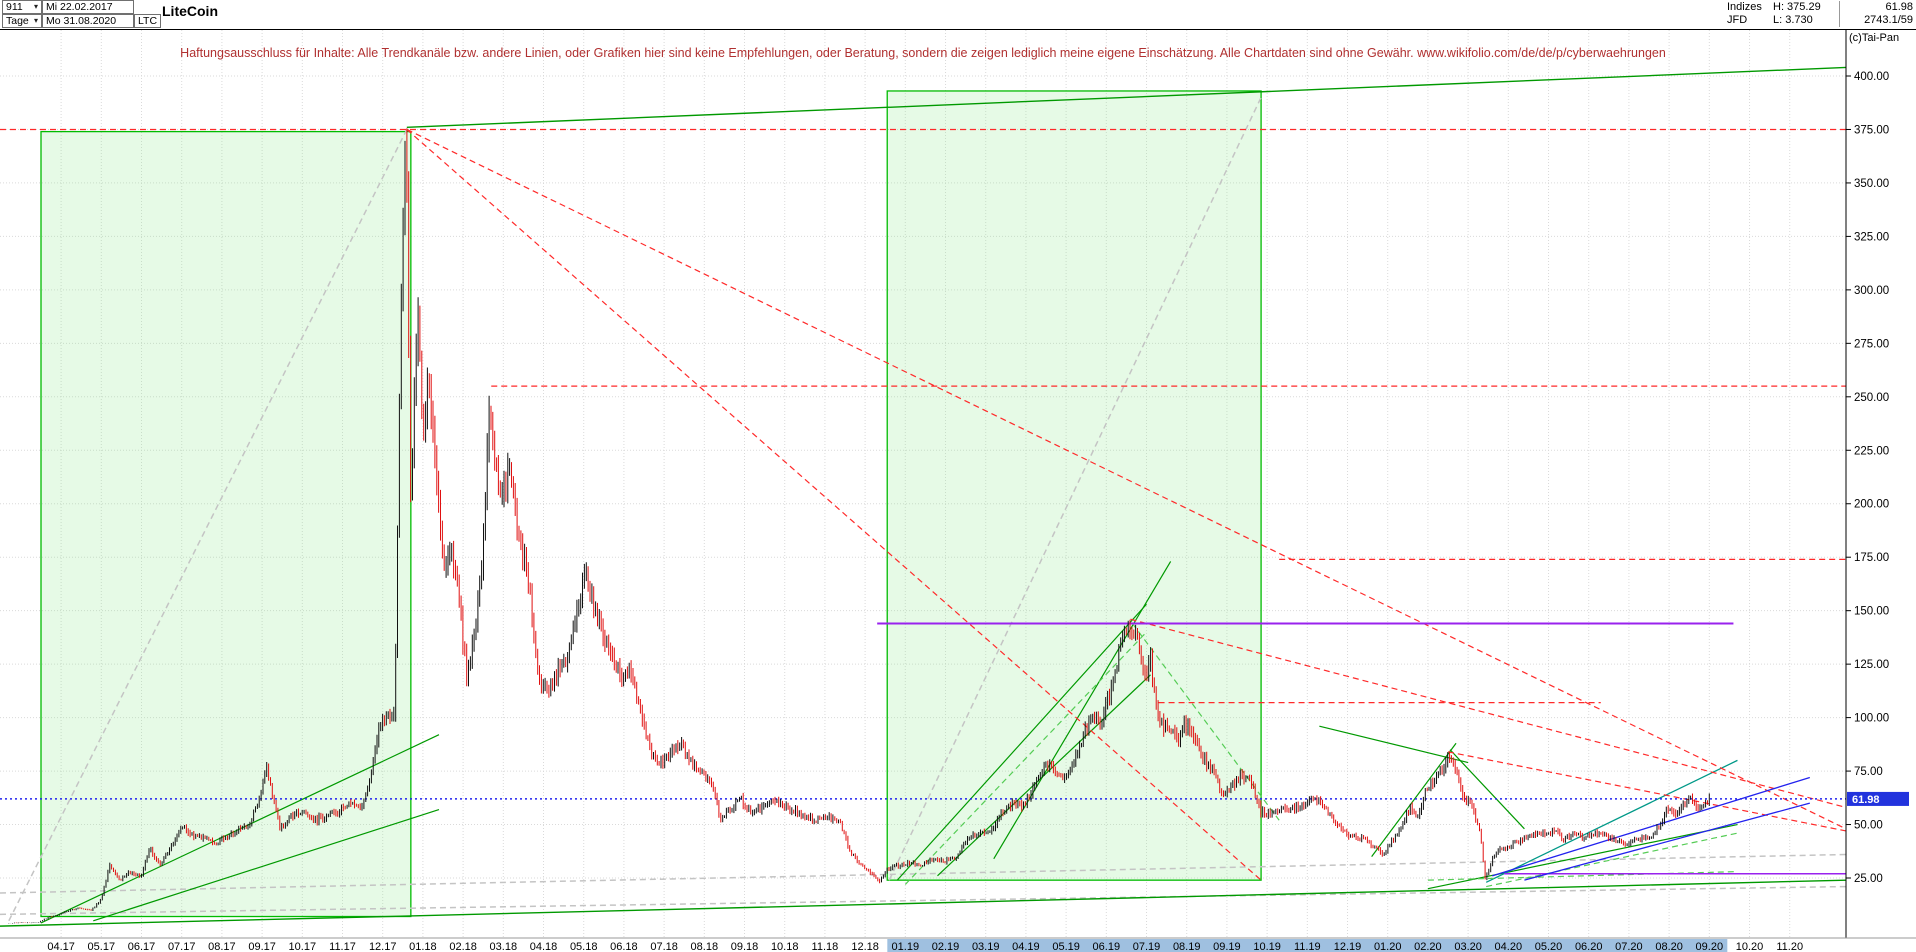 This screenshot has width=1916, height=952. I want to click on y-tick-label: 150.00, so click(1871, 612).